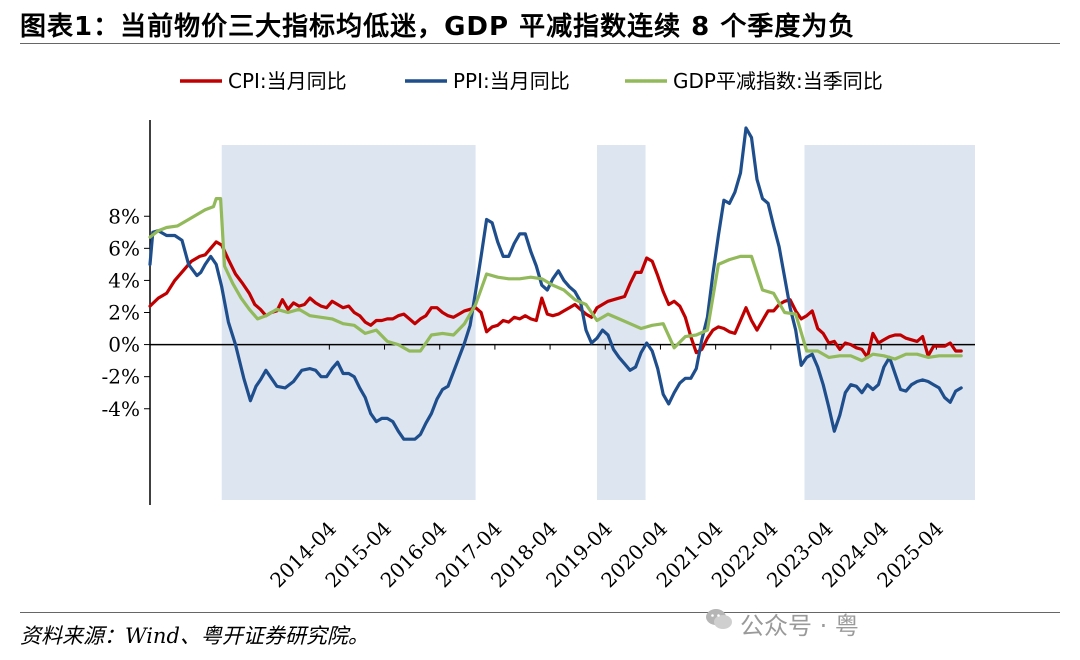  Describe the element at coordinates (194, 636) in the screenshot. I see `source-note: 资料来源：Wind、粤开证券研究院。` at that location.